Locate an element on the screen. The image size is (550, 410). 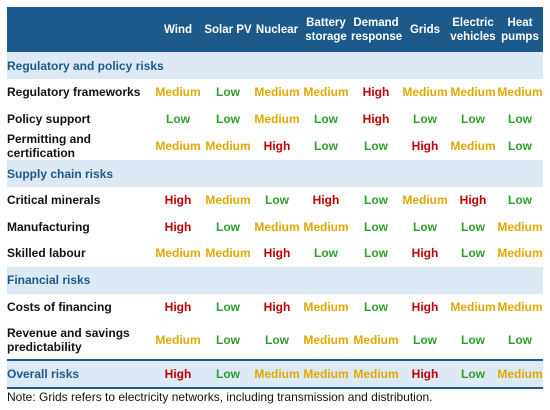
risk-cell-manufacturing-solar-pv: Low is located at coordinates (228, 226).